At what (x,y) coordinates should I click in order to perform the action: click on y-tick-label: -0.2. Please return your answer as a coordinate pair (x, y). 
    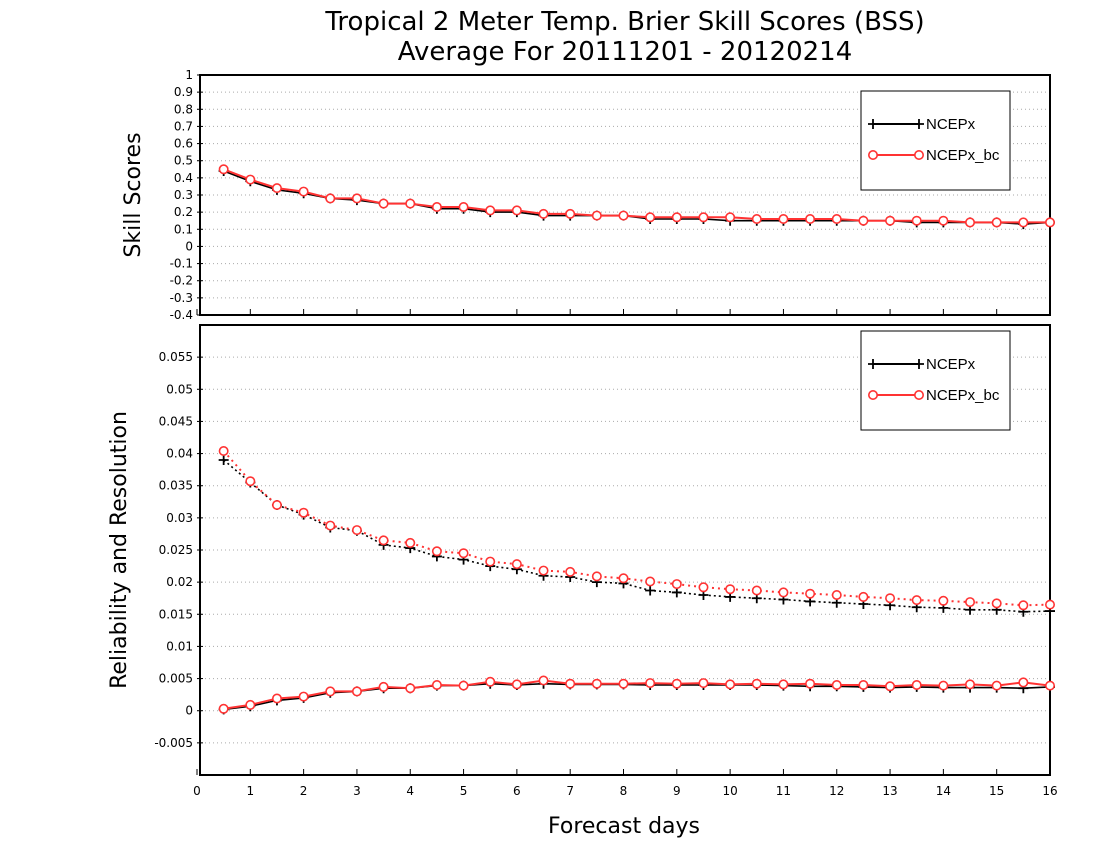
    Looking at the image, I should click on (181, 281).